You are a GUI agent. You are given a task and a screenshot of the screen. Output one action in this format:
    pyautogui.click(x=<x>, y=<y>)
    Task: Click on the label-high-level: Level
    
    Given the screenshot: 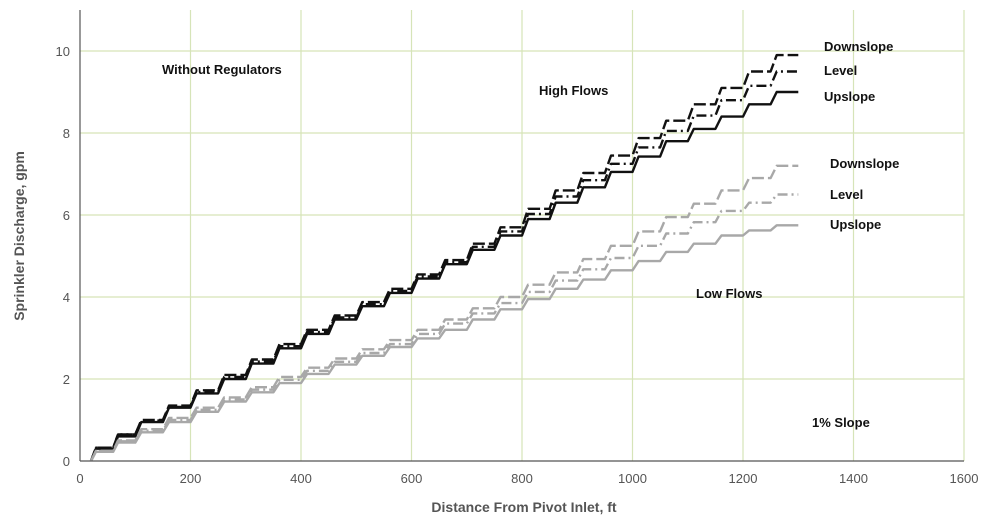 What is the action you would take?
    pyautogui.click(x=840, y=70)
    